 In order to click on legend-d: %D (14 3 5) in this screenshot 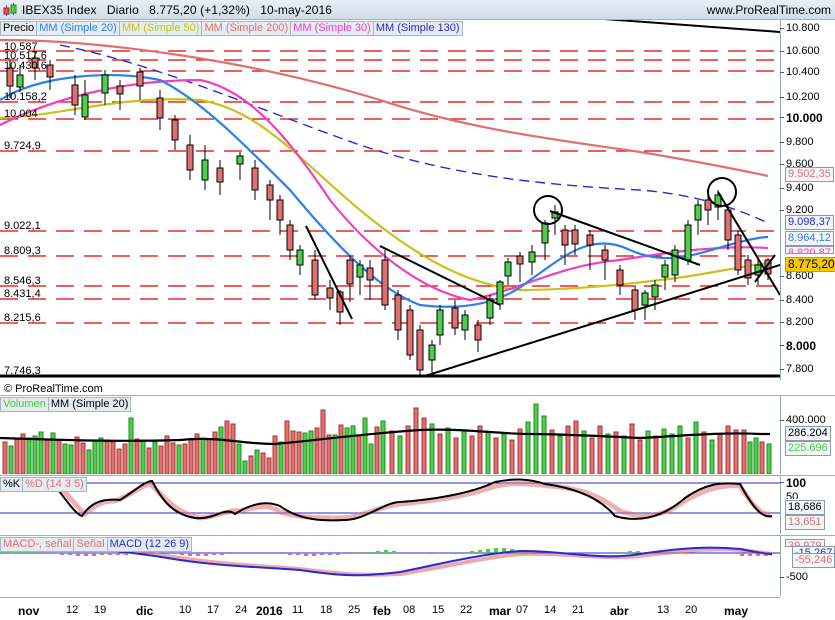, I will do `click(55, 484)`.